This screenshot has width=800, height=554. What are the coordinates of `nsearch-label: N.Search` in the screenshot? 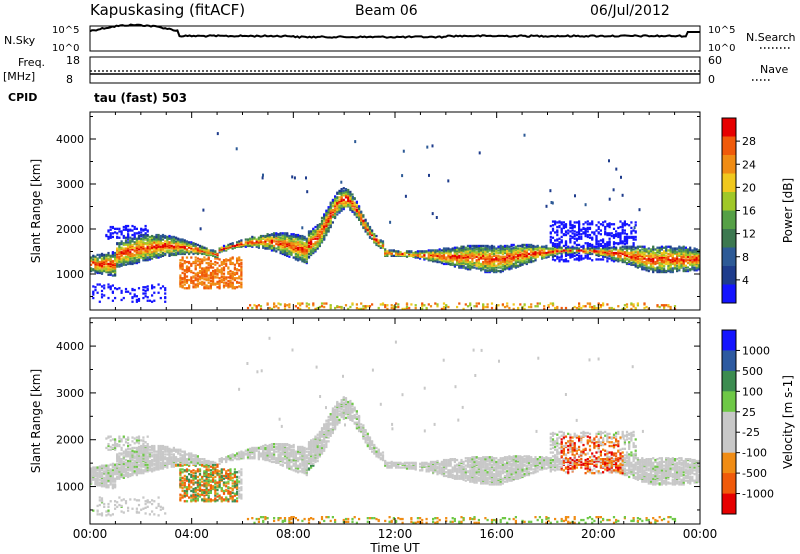 It's located at (771, 37).